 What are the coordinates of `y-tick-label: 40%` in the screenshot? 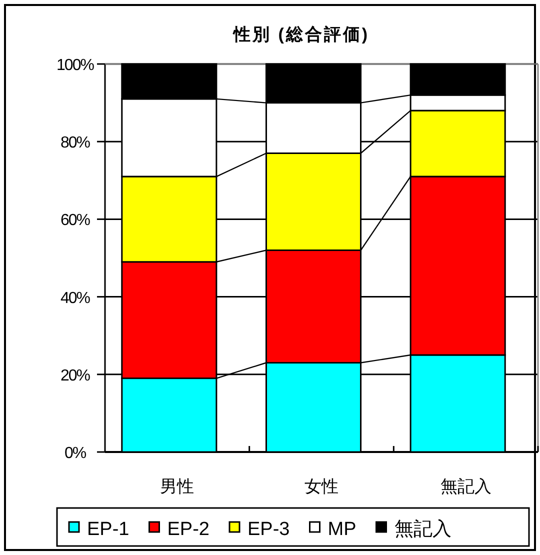 It's located at (75, 298).